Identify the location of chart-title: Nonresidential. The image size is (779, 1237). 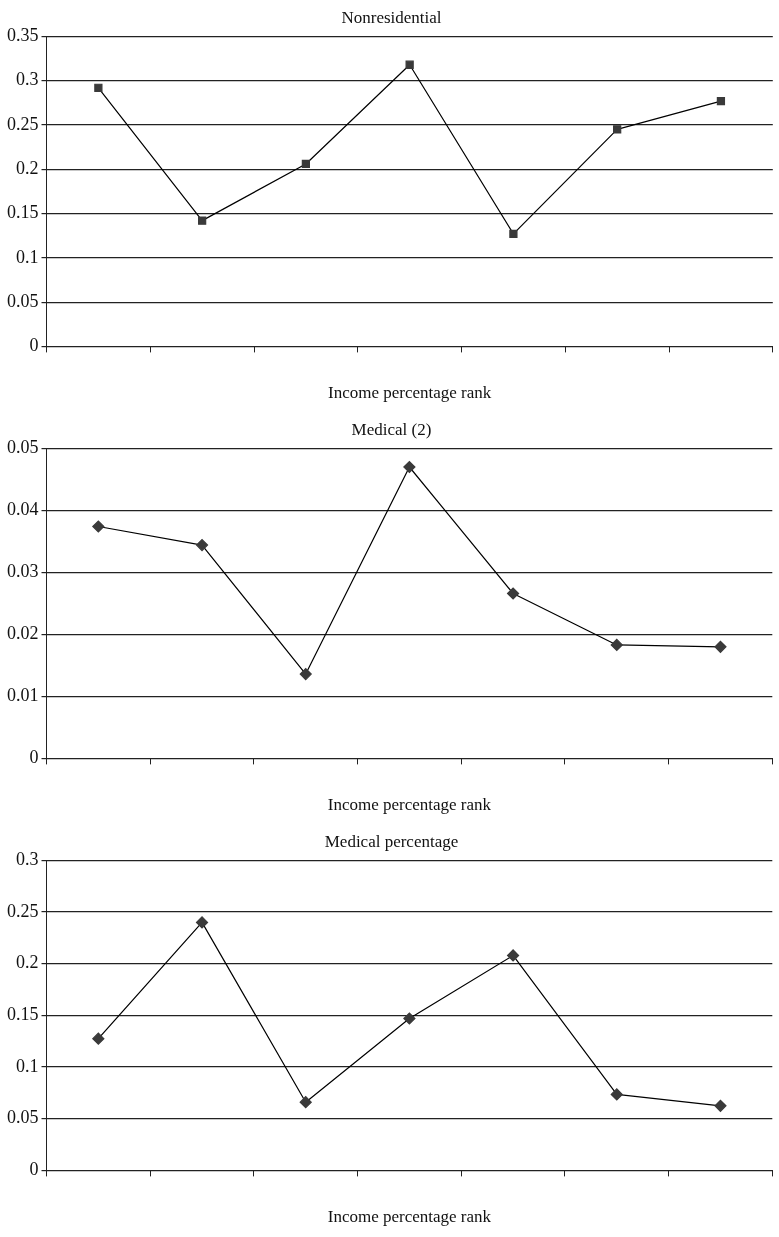
(391, 17).